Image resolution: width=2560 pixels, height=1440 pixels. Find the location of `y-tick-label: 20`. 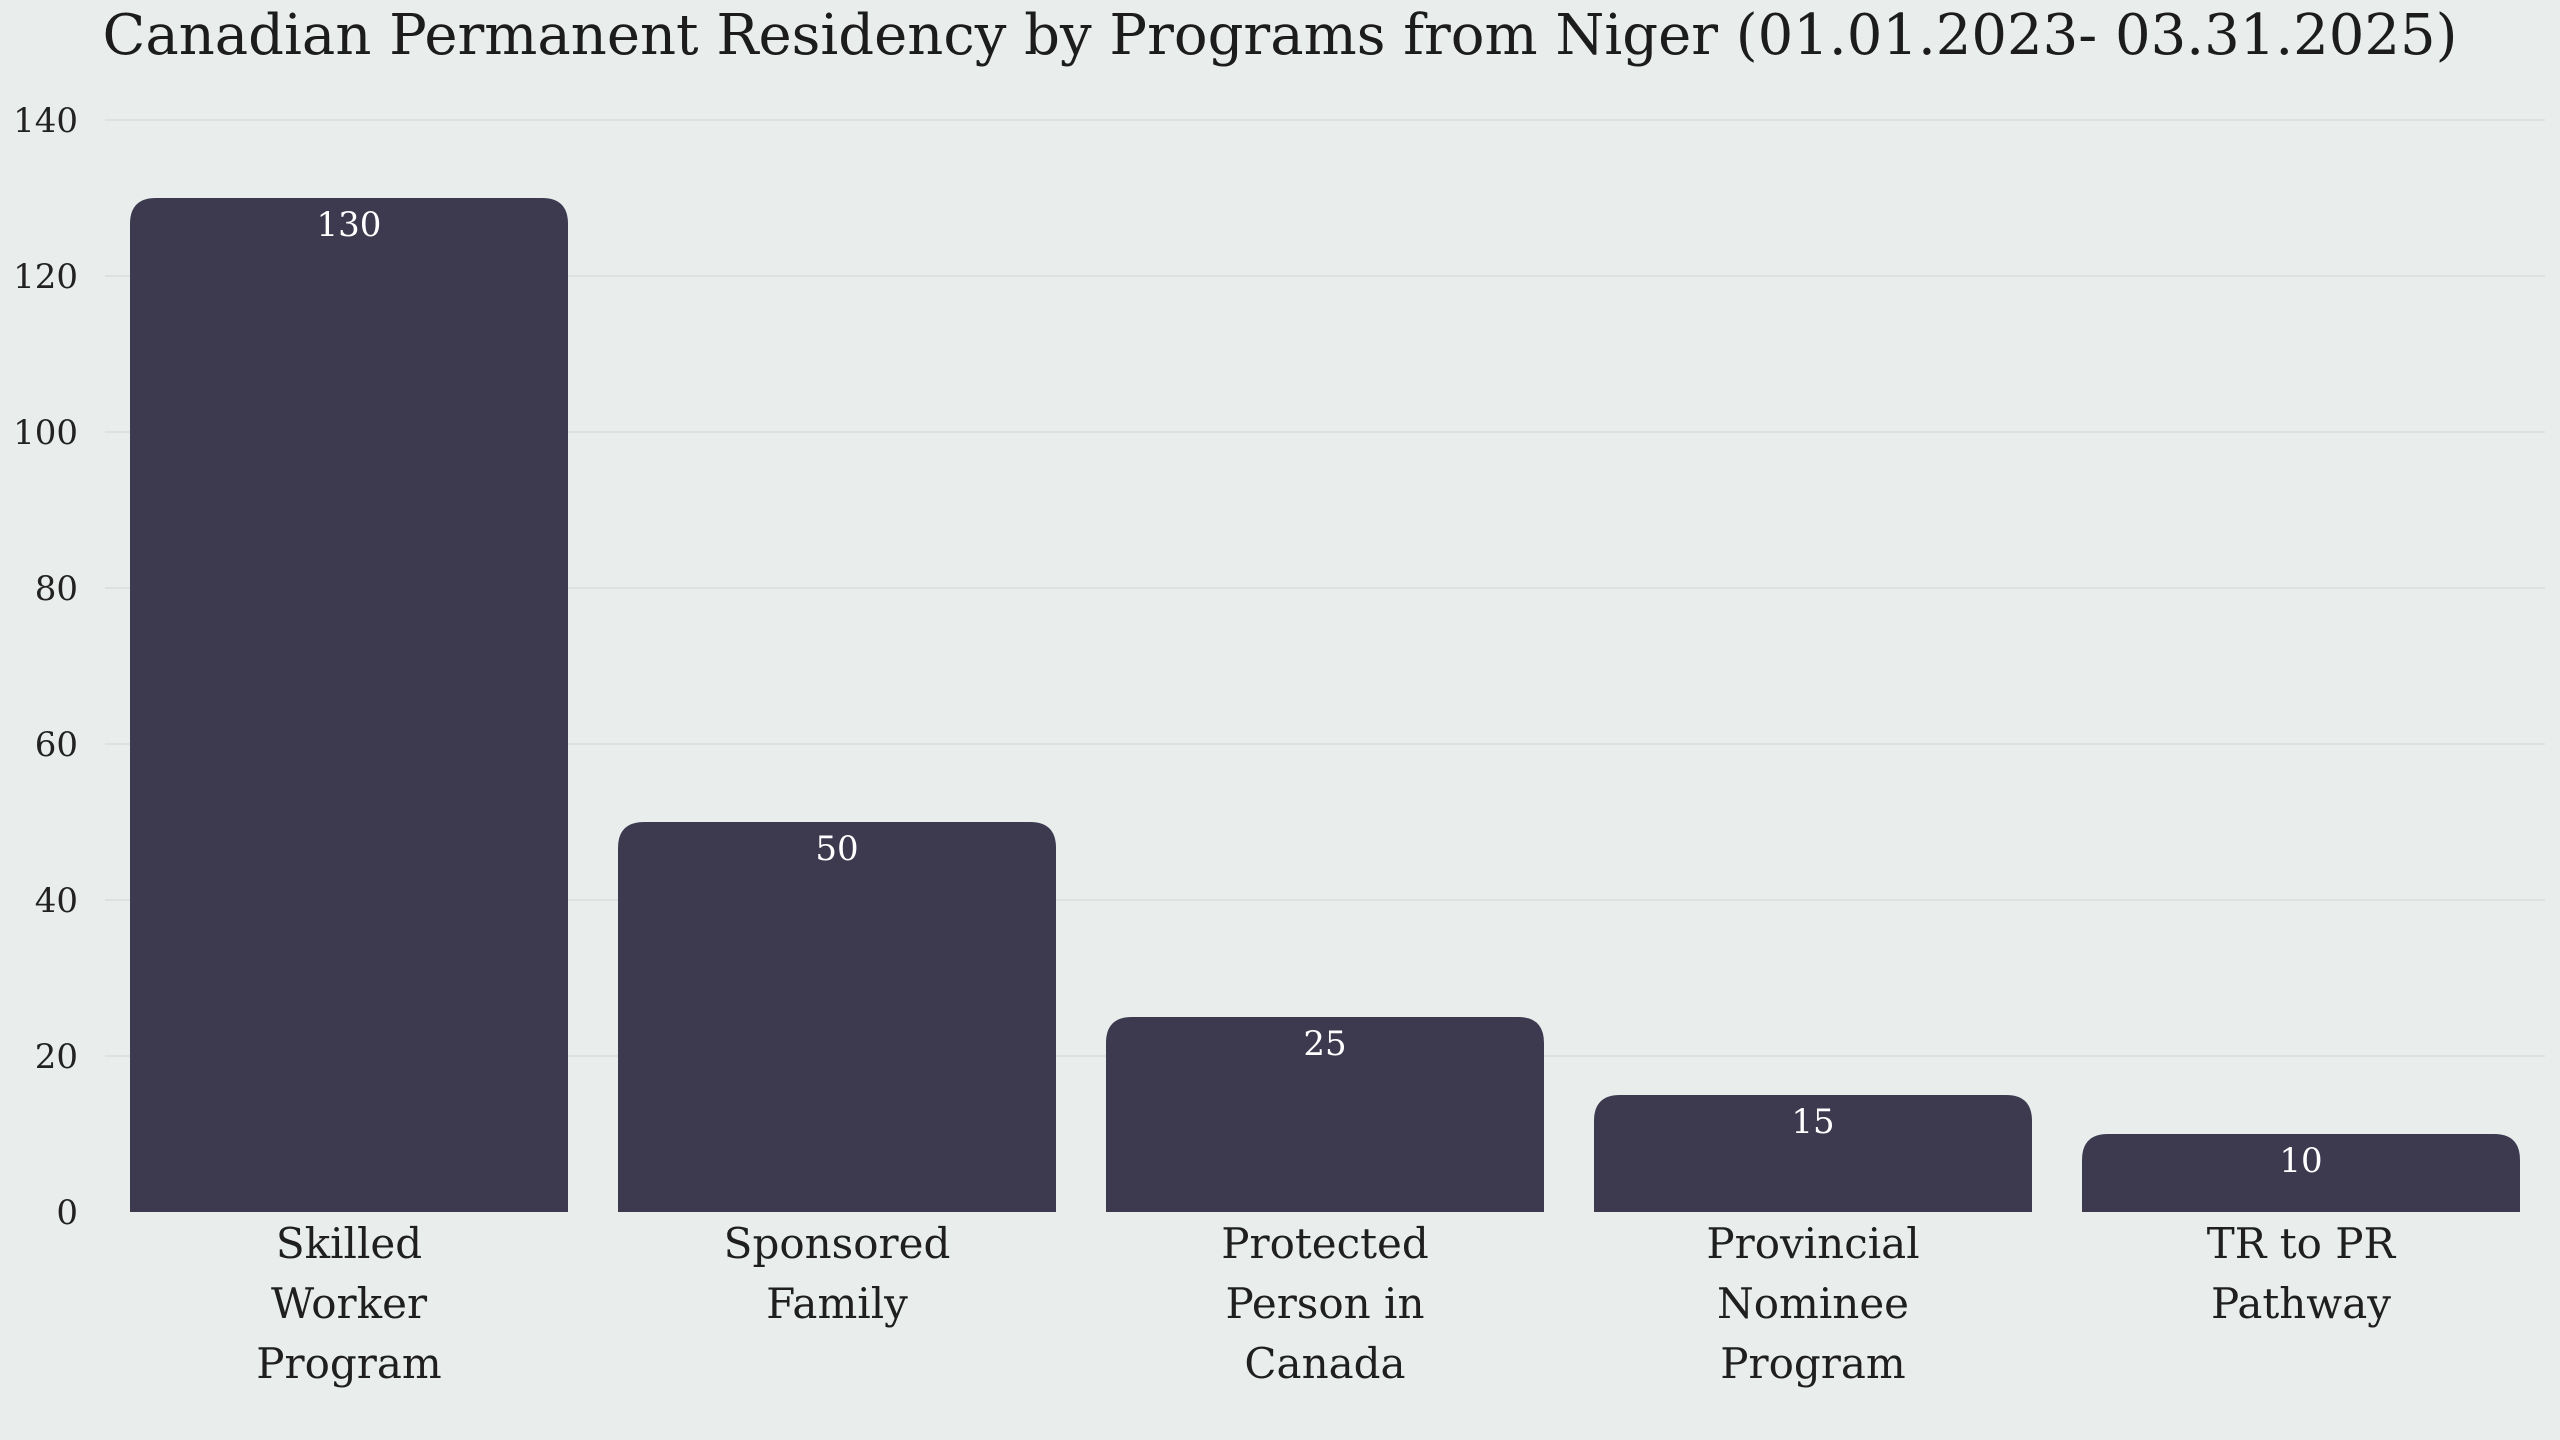

y-tick-label: 20 is located at coordinates (56, 1057).